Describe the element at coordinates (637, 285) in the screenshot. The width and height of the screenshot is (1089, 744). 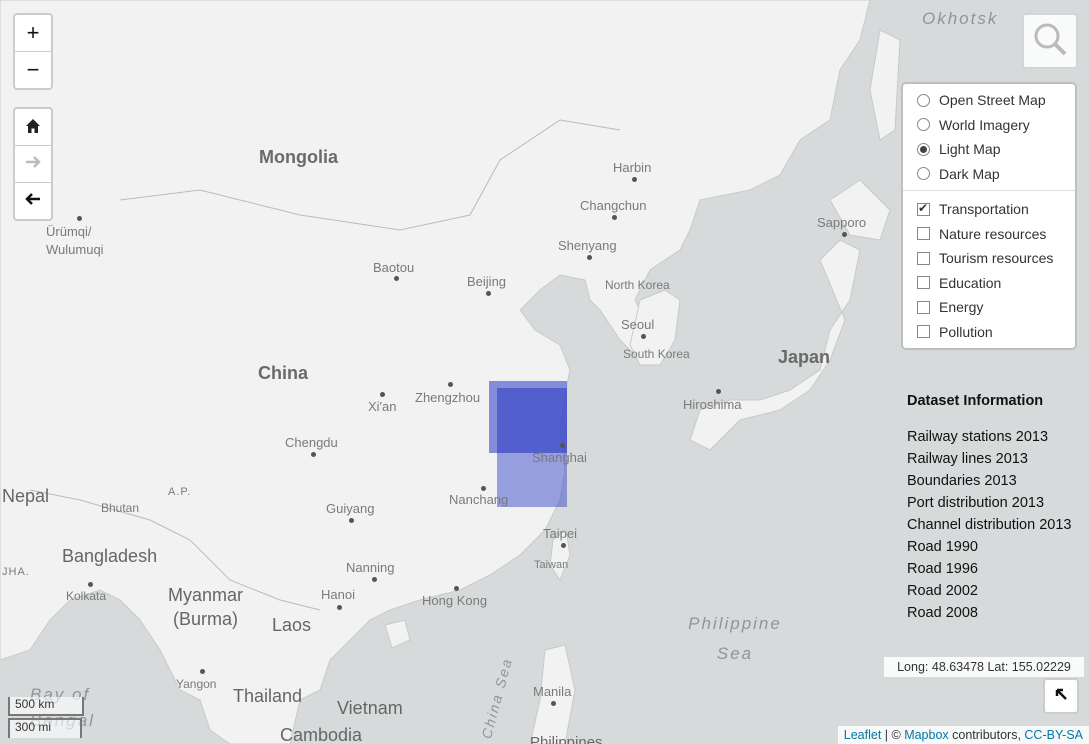
I see `label-country: North Korea` at that location.